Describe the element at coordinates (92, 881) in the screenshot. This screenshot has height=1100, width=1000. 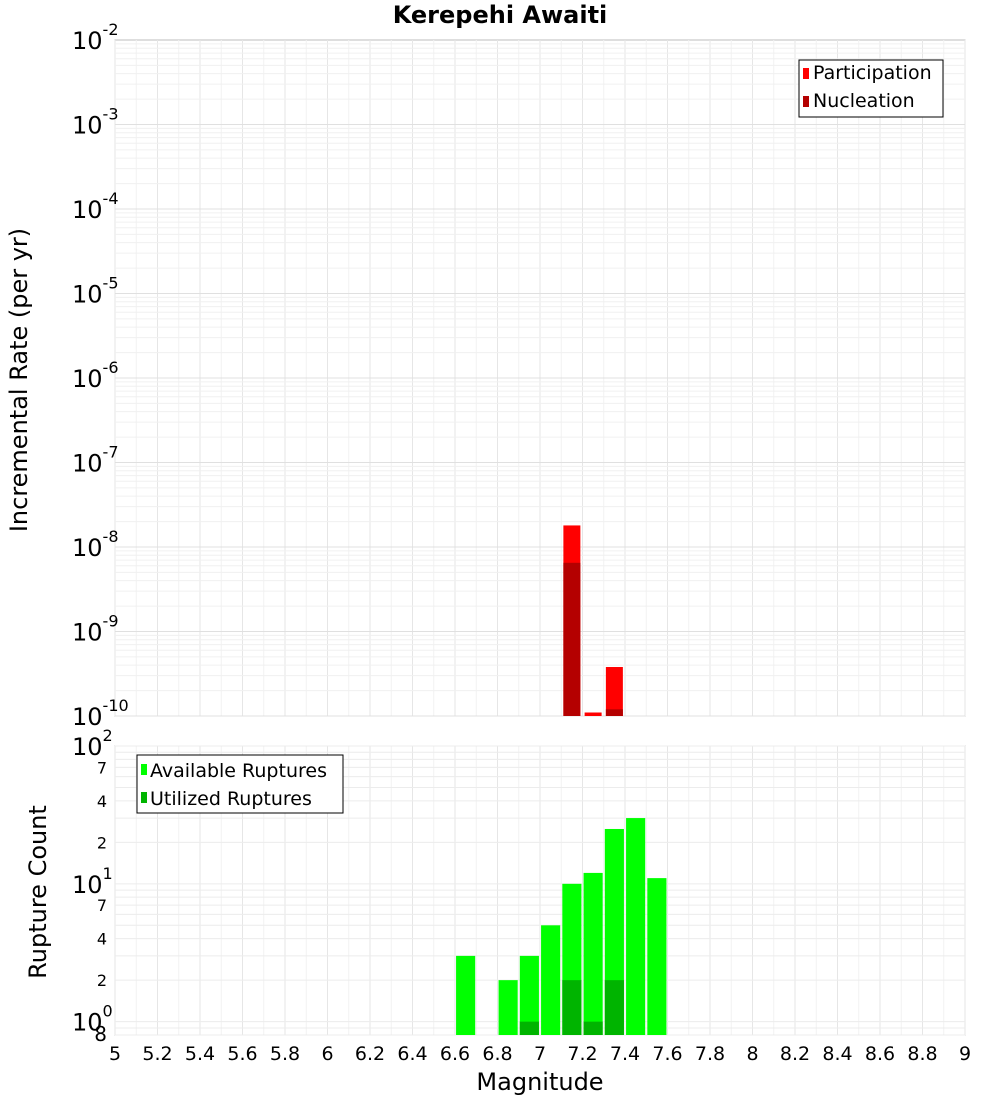
I see `count-y-tick-label: 10¹` at that location.